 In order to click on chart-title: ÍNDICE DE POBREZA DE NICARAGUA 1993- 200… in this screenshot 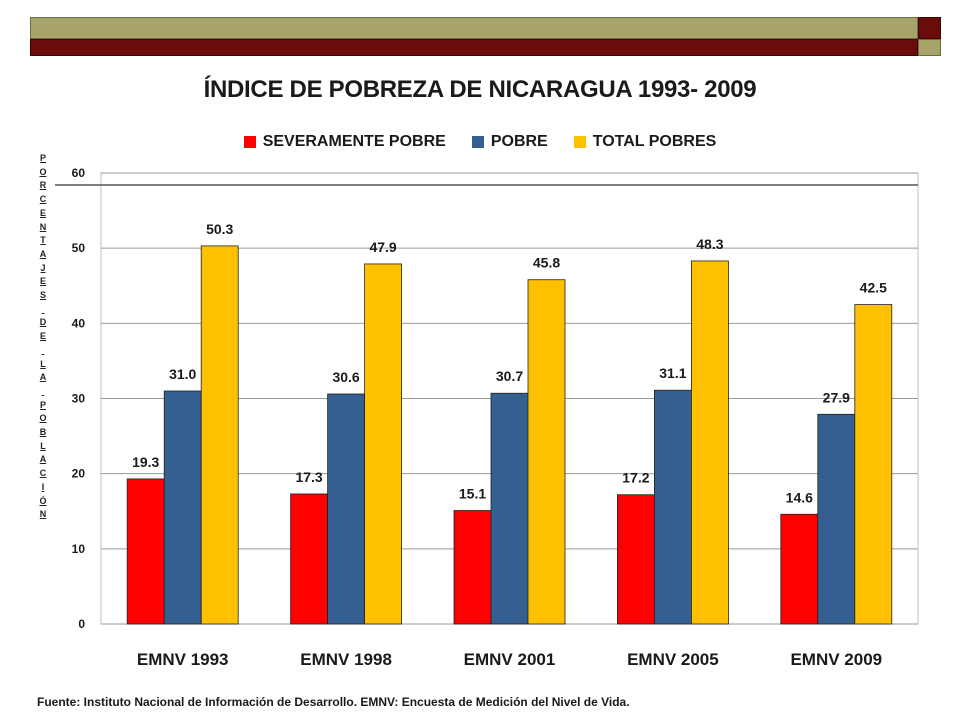, I will do `click(480, 89)`.